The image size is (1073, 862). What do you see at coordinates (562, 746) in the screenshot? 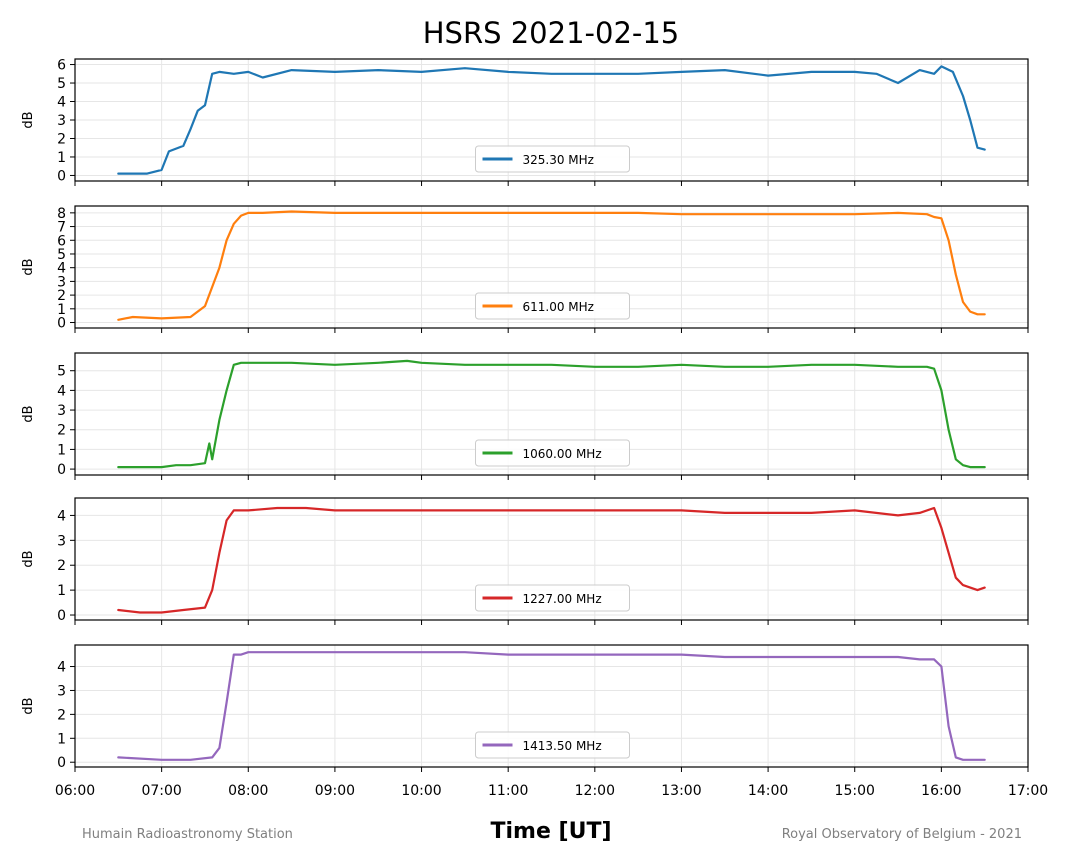
I see `legend-label: 1413.50 MHz` at bounding box center [562, 746].